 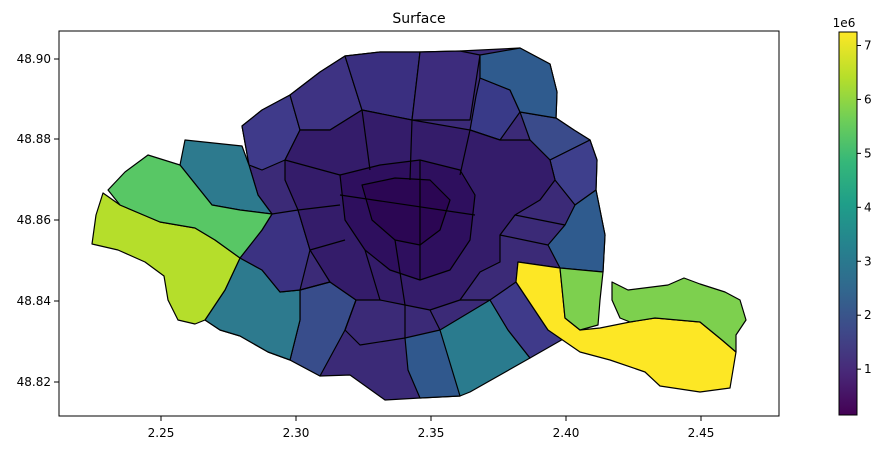 I want to click on colorbar-tick-label: 2, so click(x=868, y=315).